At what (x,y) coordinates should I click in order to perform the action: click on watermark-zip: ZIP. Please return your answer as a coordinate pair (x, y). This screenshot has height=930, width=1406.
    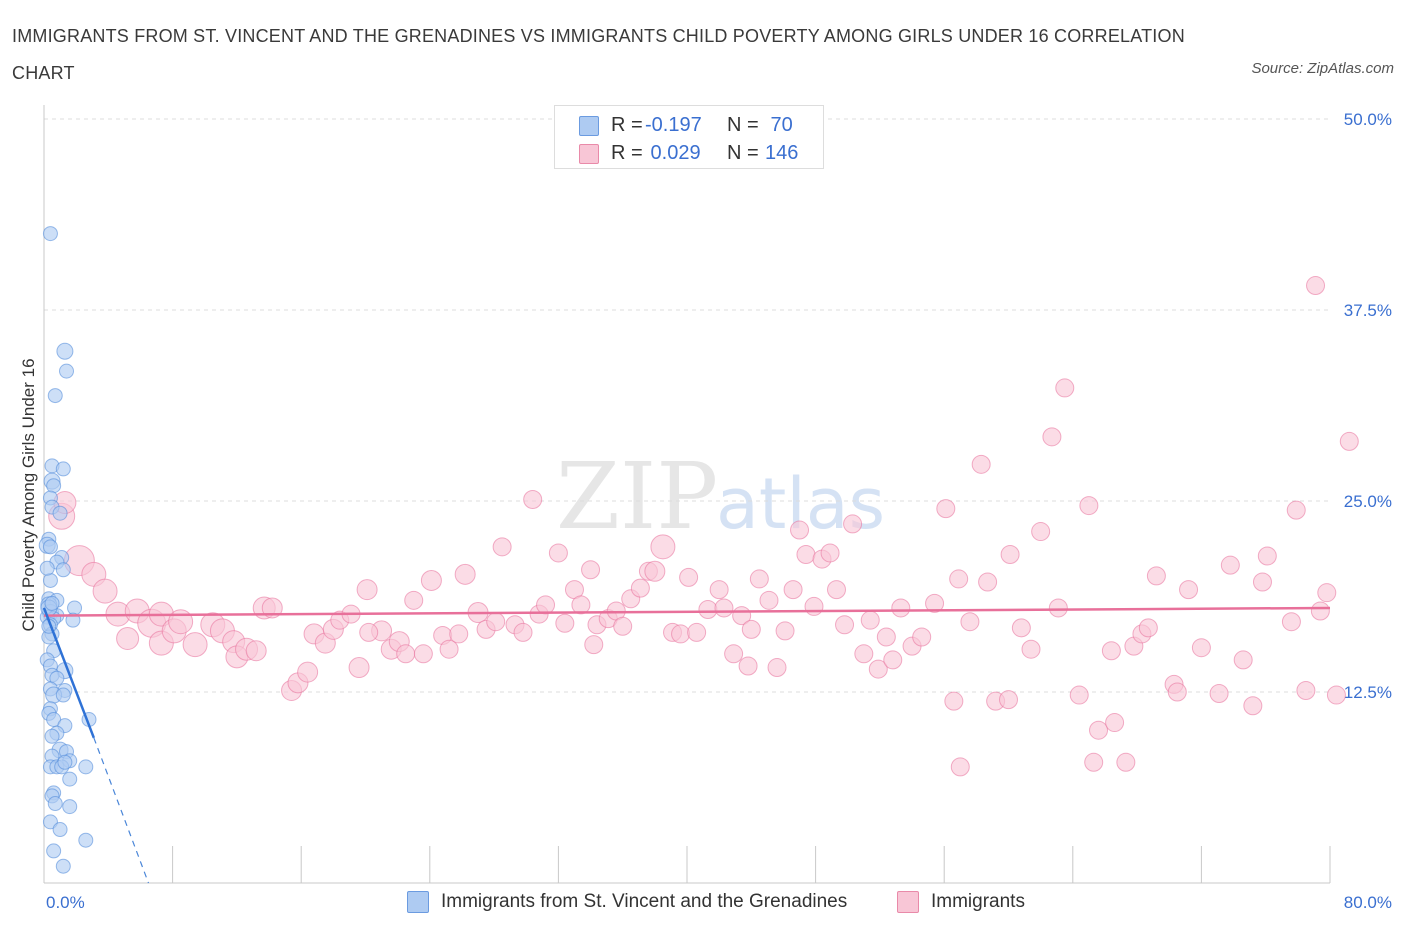
    Looking at the image, I should click on (637, 496).